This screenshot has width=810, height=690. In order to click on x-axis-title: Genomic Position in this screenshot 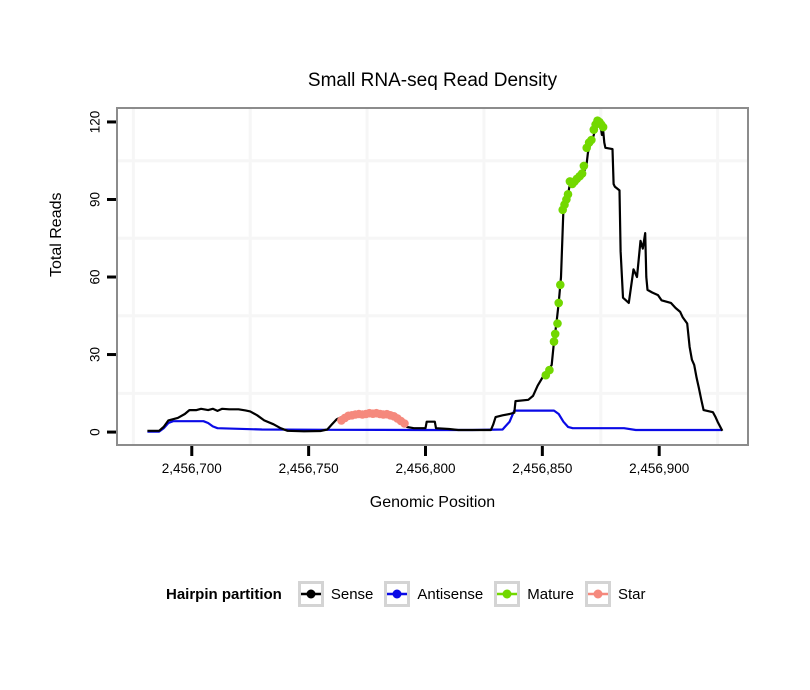, I will do `click(432, 502)`.